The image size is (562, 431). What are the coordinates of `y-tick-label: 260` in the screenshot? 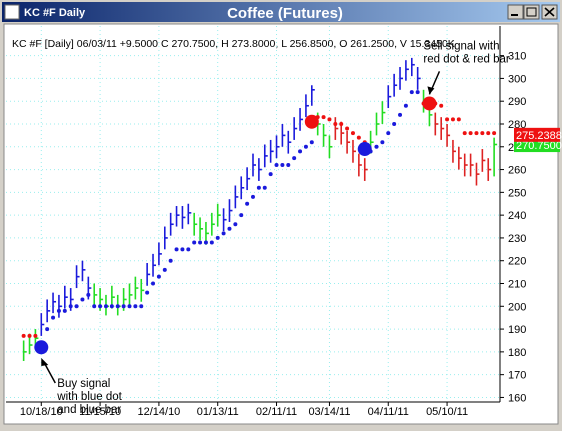 It's located at (517, 171).